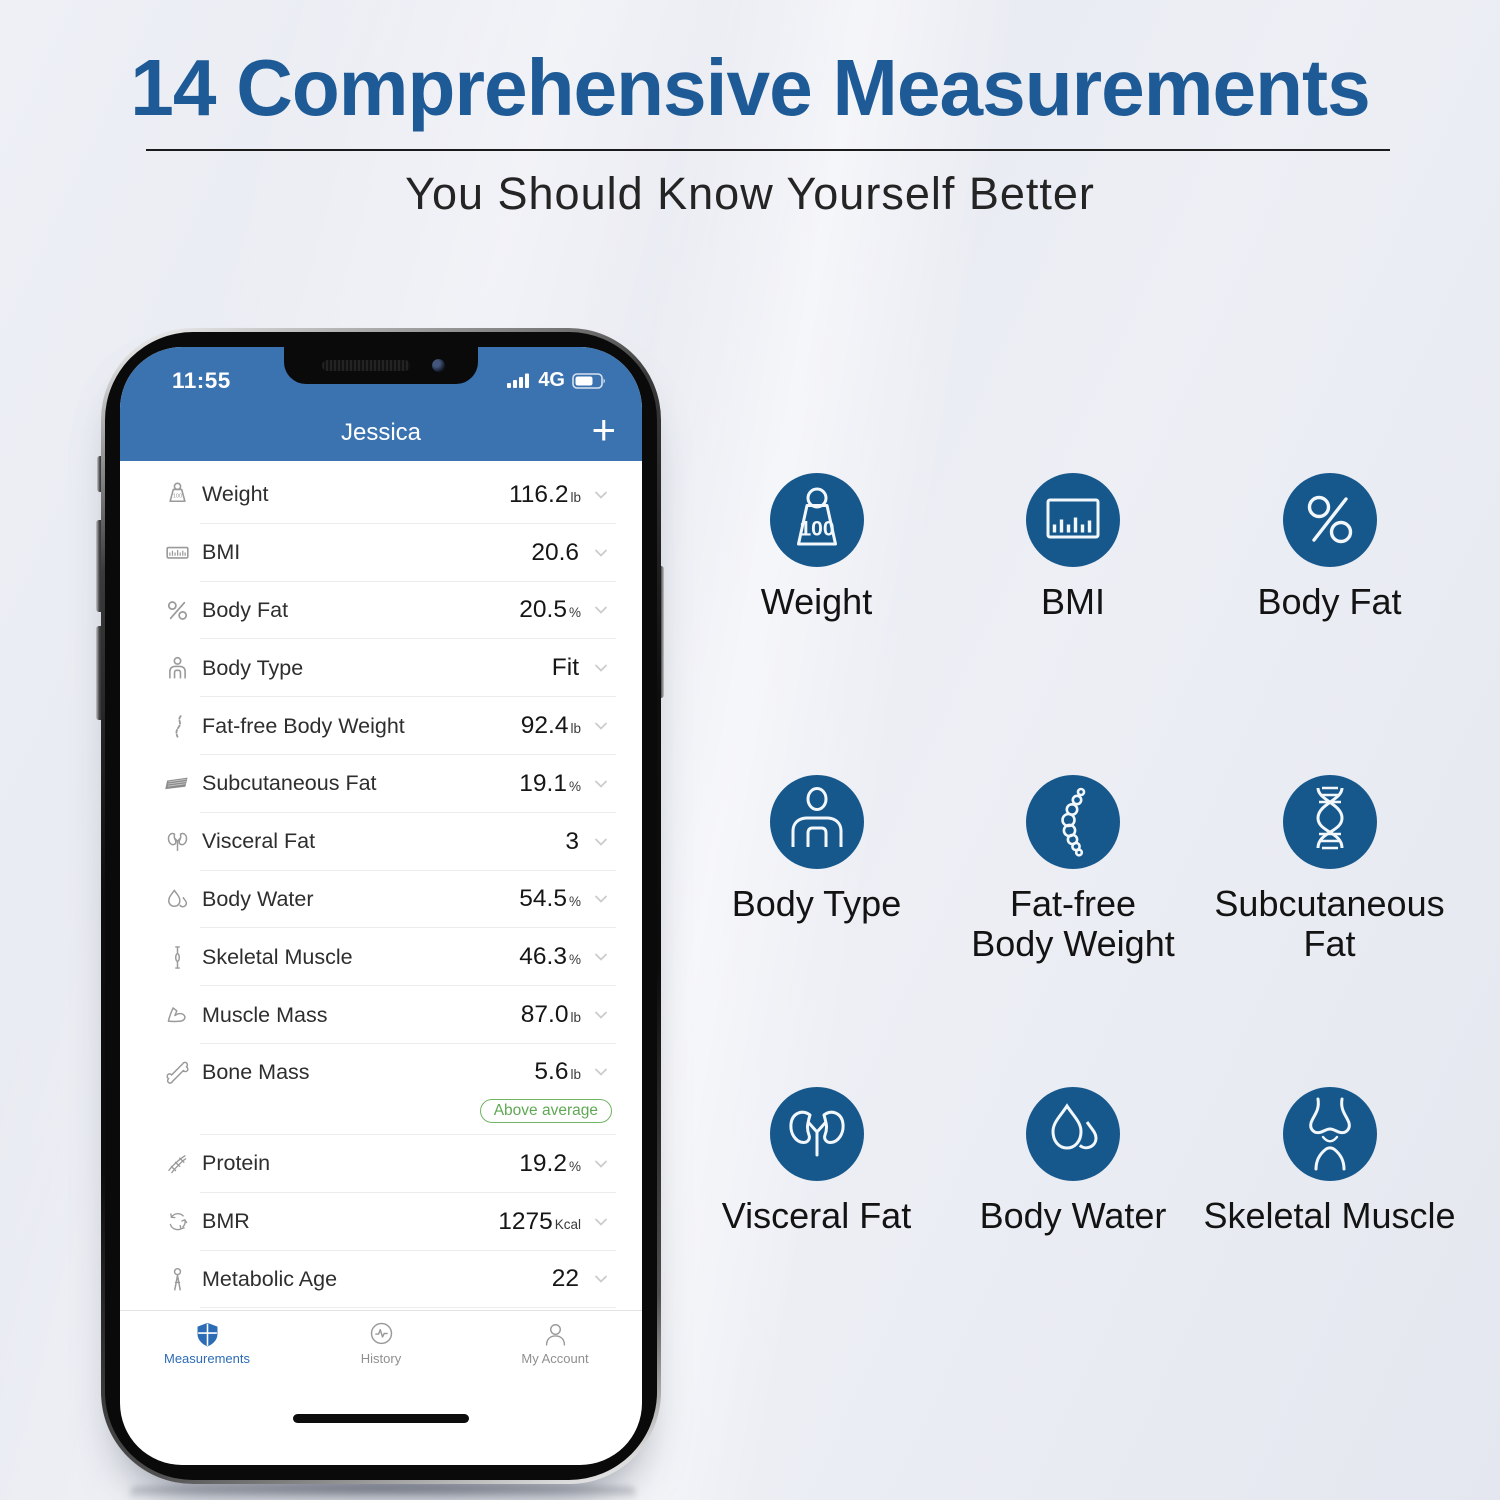 The width and height of the screenshot is (1500, 1500). What do you see at coordinates (381, 1280) in the screenshot?
I see `table-row: Metabolic Age 22` at bounding box center [381, 1280].